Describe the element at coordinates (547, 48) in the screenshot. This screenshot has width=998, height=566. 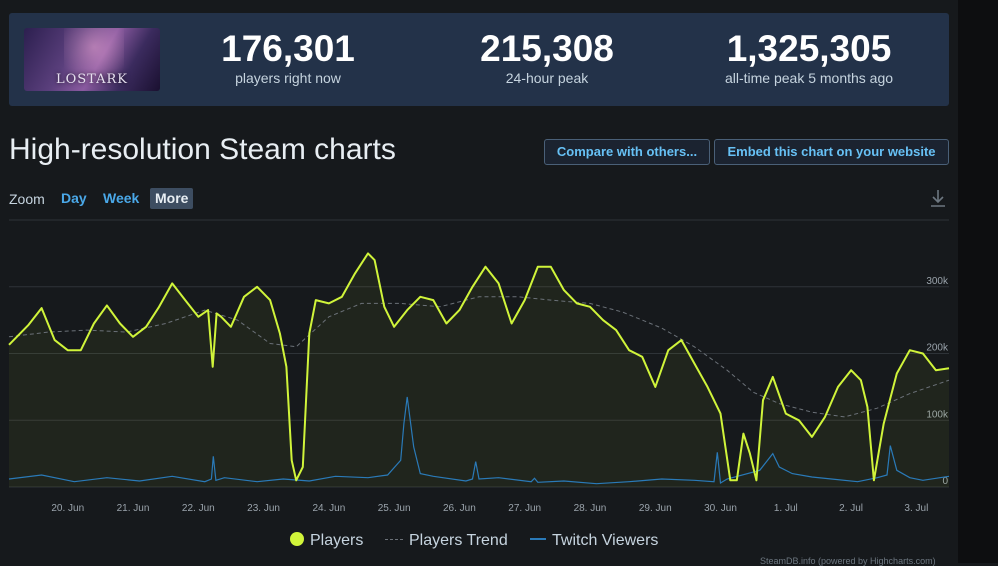
I see `stat-value: 215,308` at that location.